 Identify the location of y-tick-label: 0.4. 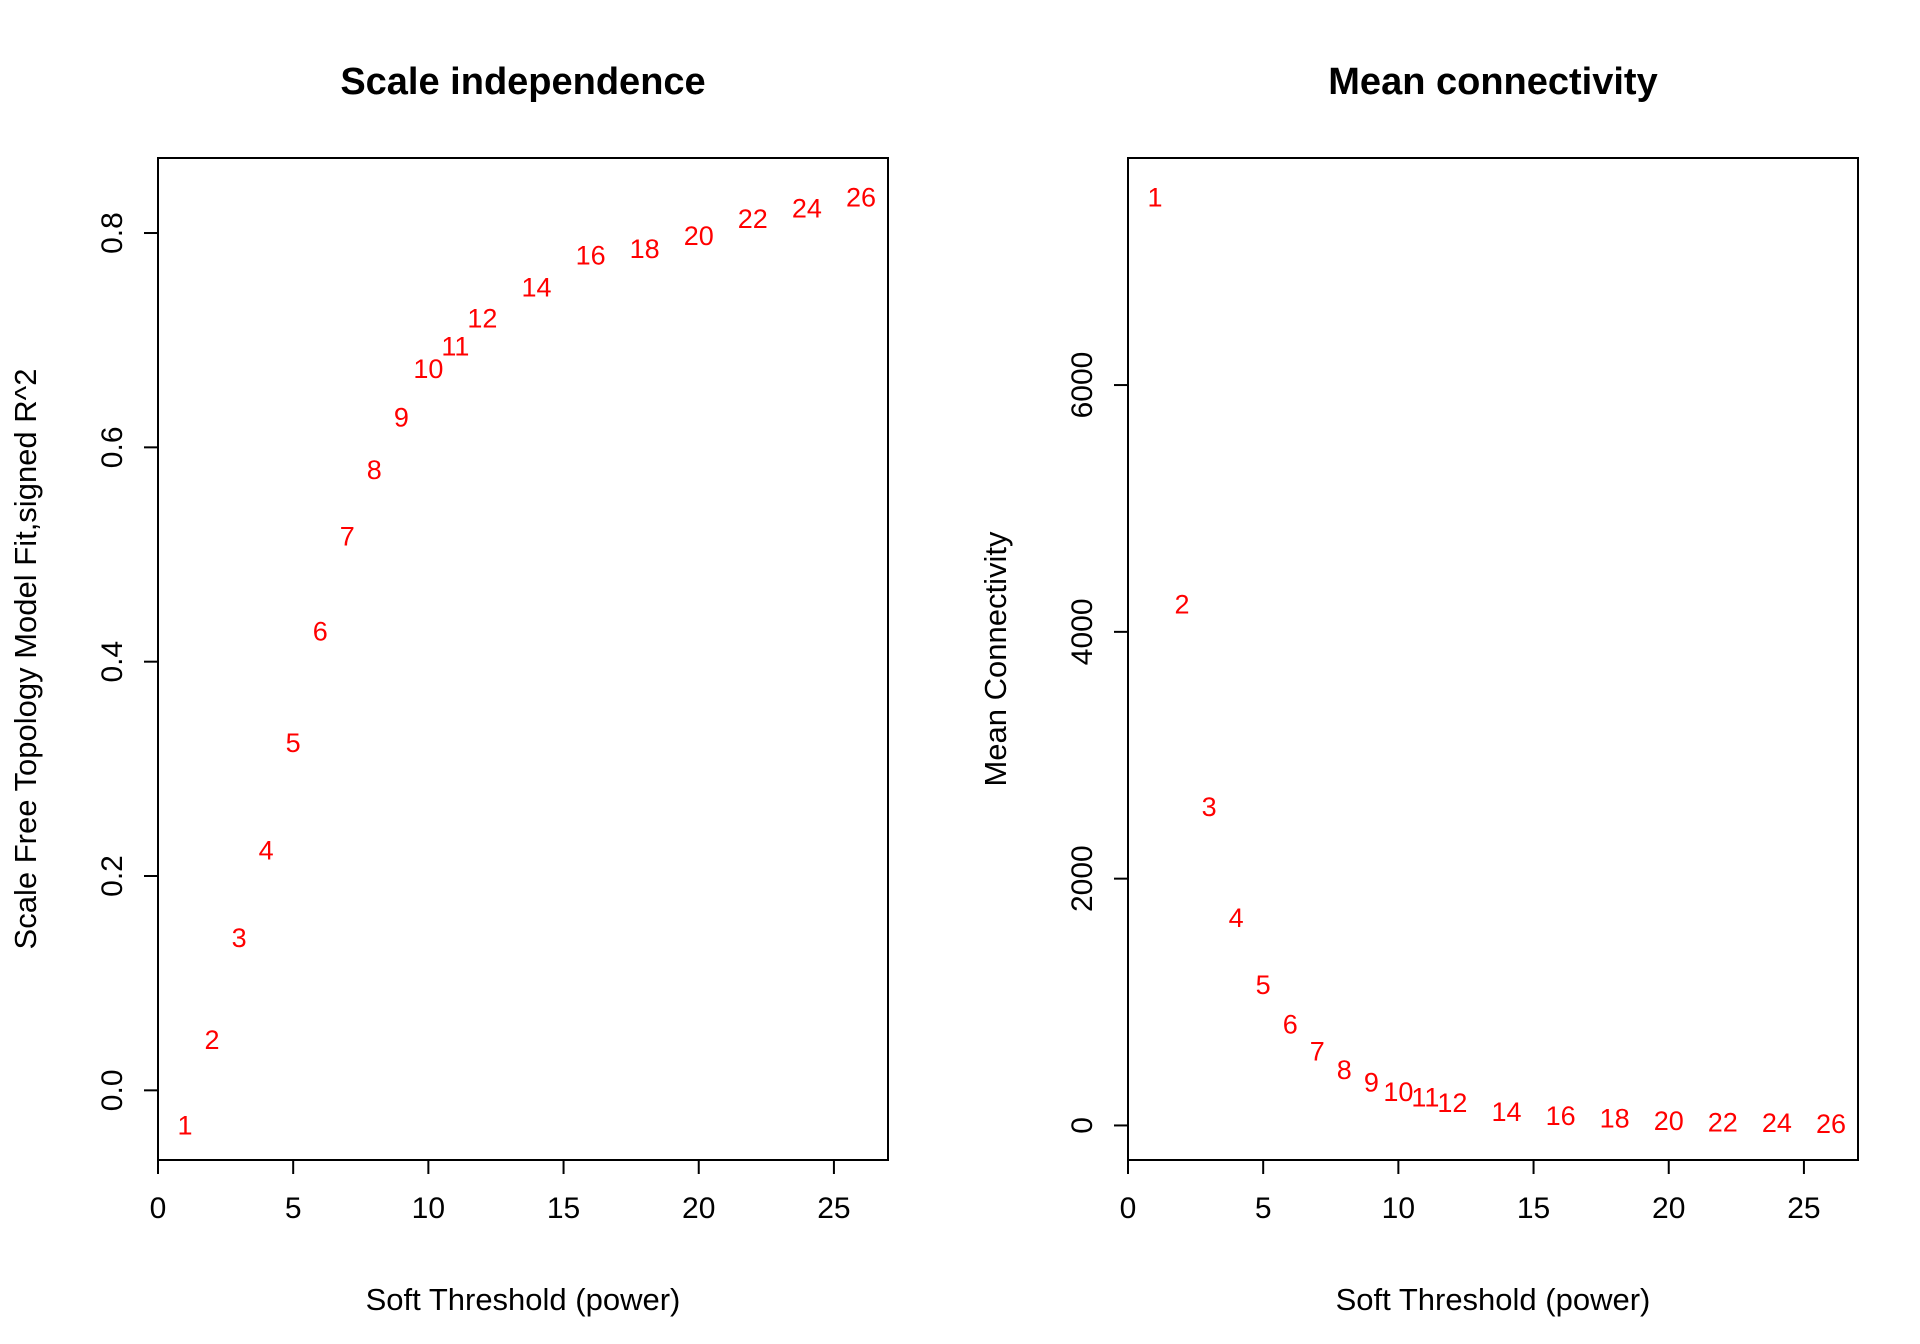
(112, 662).